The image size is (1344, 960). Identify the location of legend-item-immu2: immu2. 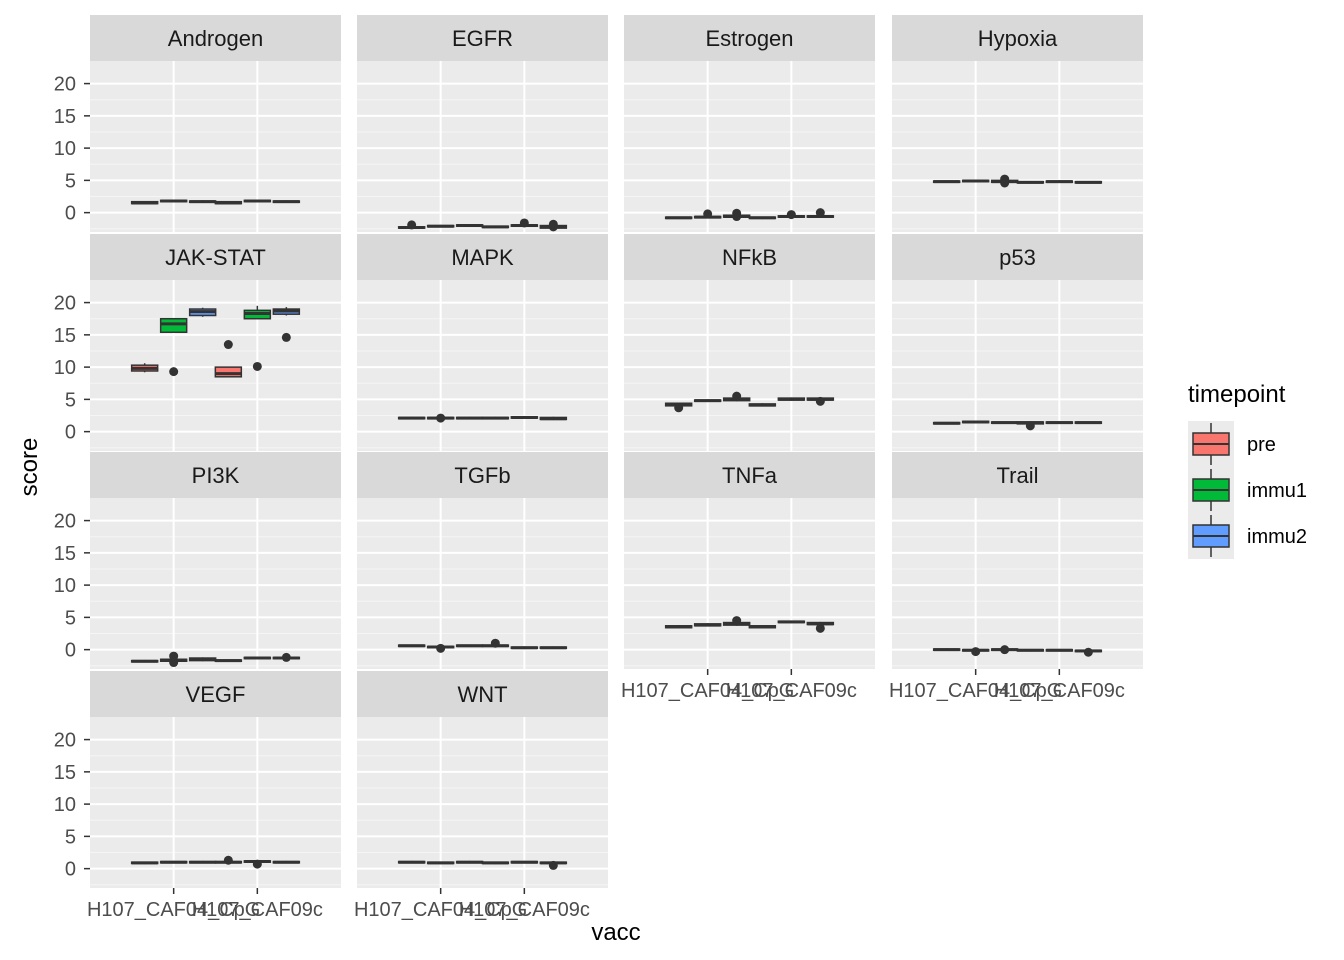
(1247, 536).